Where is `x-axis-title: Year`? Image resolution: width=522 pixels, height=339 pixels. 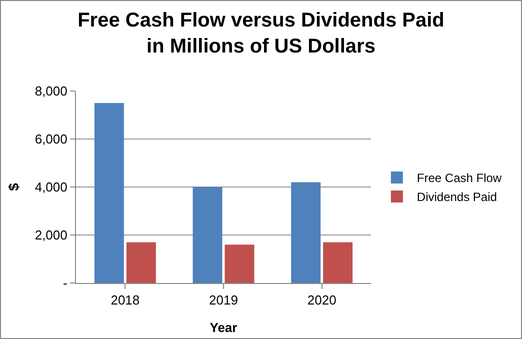 x-axis-title: Year is located at coordinates (224, 327).